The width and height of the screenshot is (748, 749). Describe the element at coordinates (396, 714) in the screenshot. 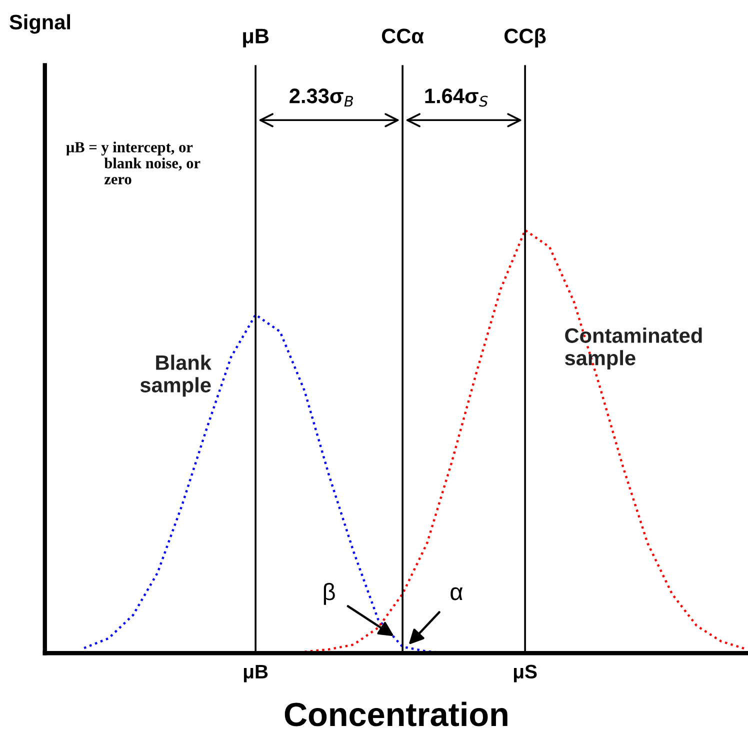

I see `x-axis-title: Concentration` at that location.